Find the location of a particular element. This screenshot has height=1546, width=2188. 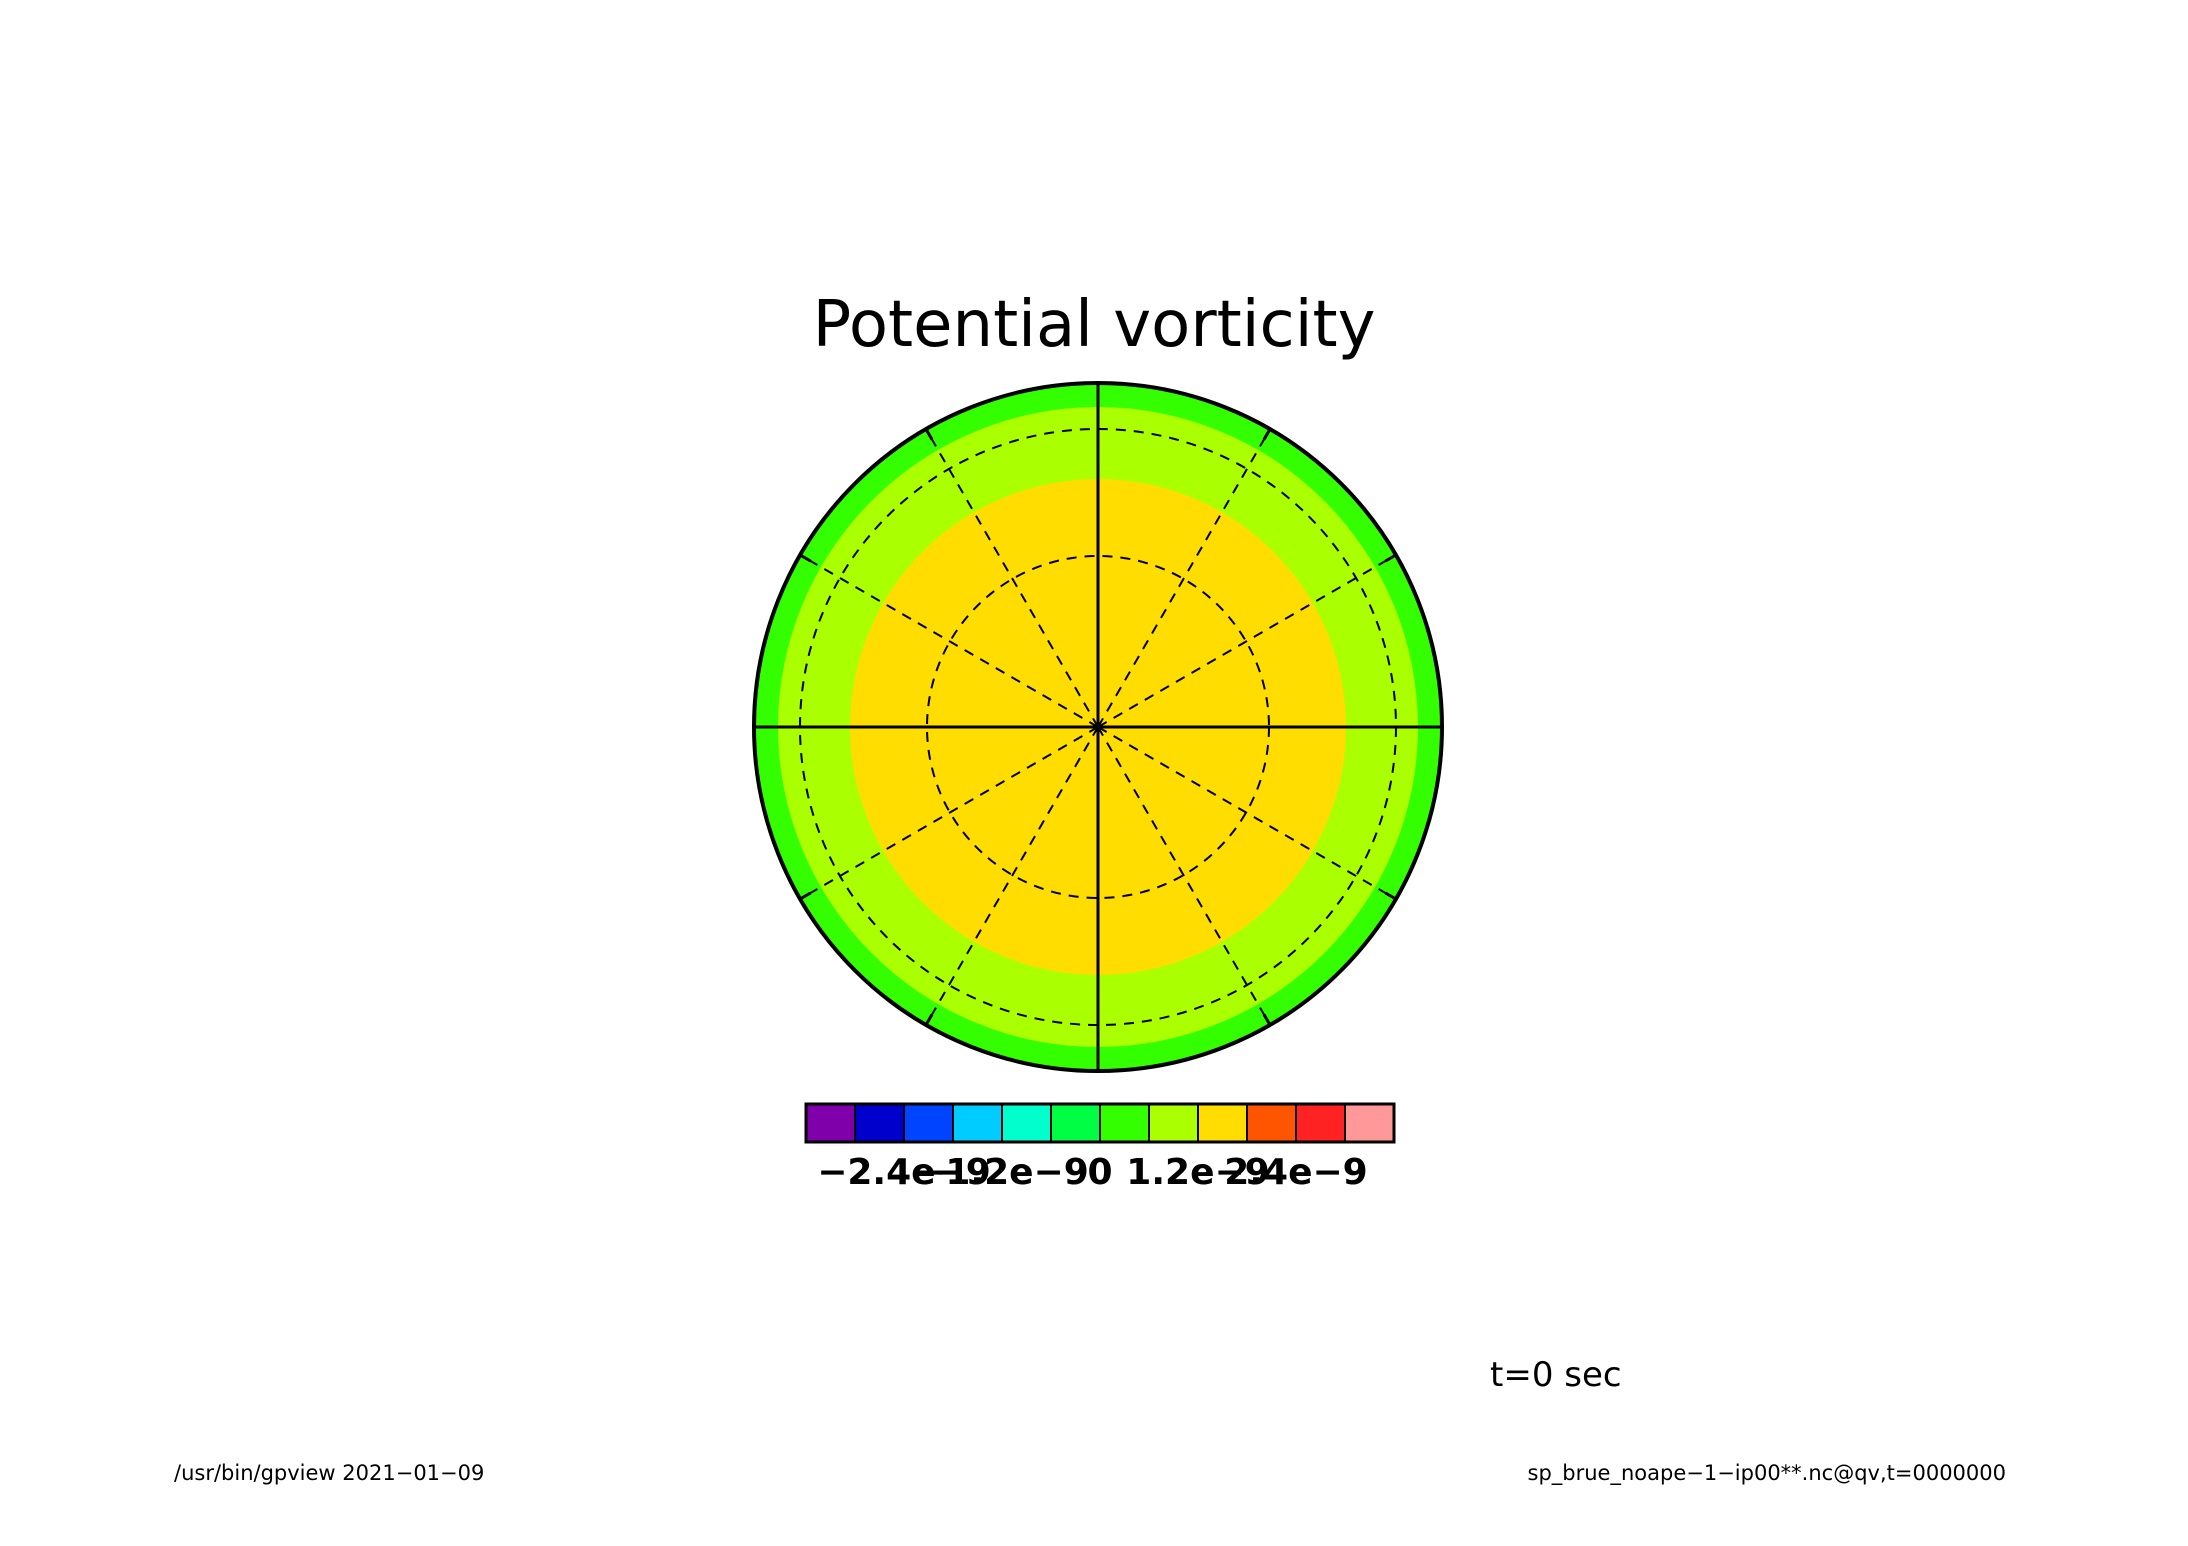

footer-source: sp_brue_noape−1−ip00**.nc@qv,t=0000000 is located at coordinates (1767, 1473).